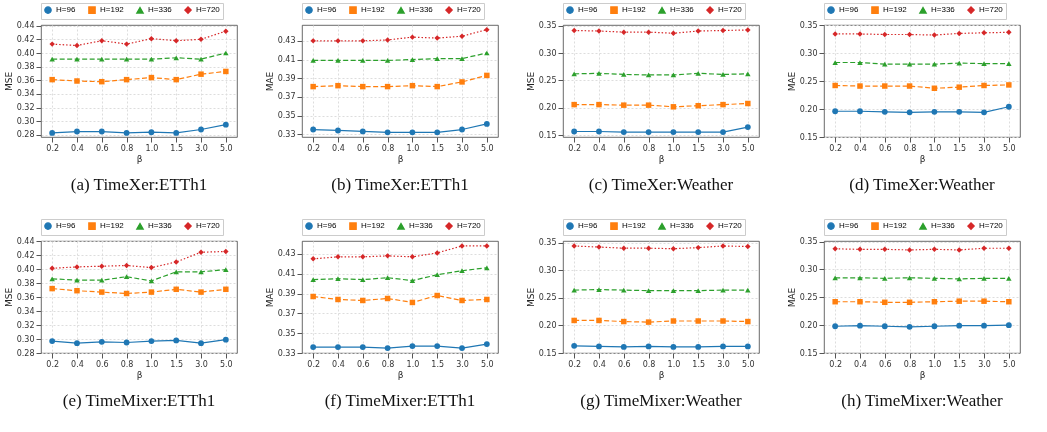 The image size is (1047, 432). Describe the element at coordinates (286, 134) in the screenshot. I see `y-tick-label: 0.33` at that location.